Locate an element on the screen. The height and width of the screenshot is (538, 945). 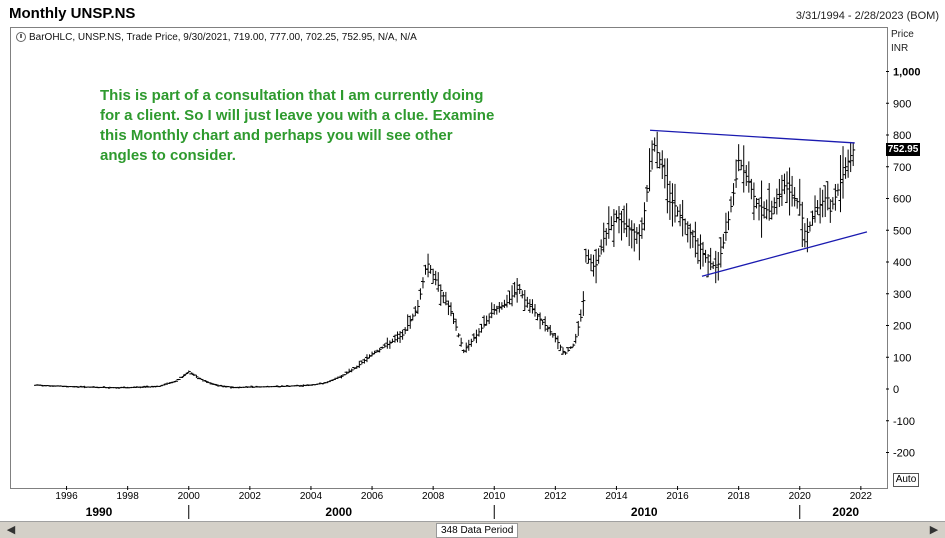
y-tick-label: 600 is located at coordinates (902, 200).